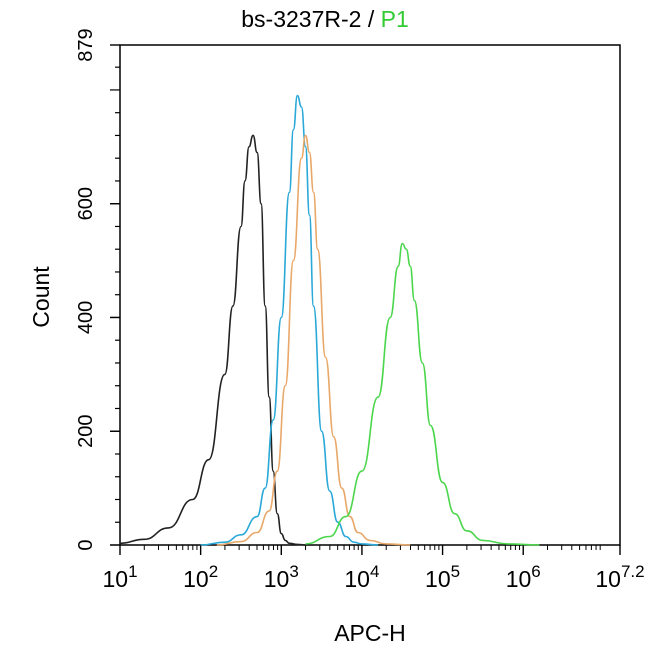  What do you see at coordinates (523, 577) in the screenshot?
I see `x-tick-label: 10⁶` at bounding box center [523, 577].